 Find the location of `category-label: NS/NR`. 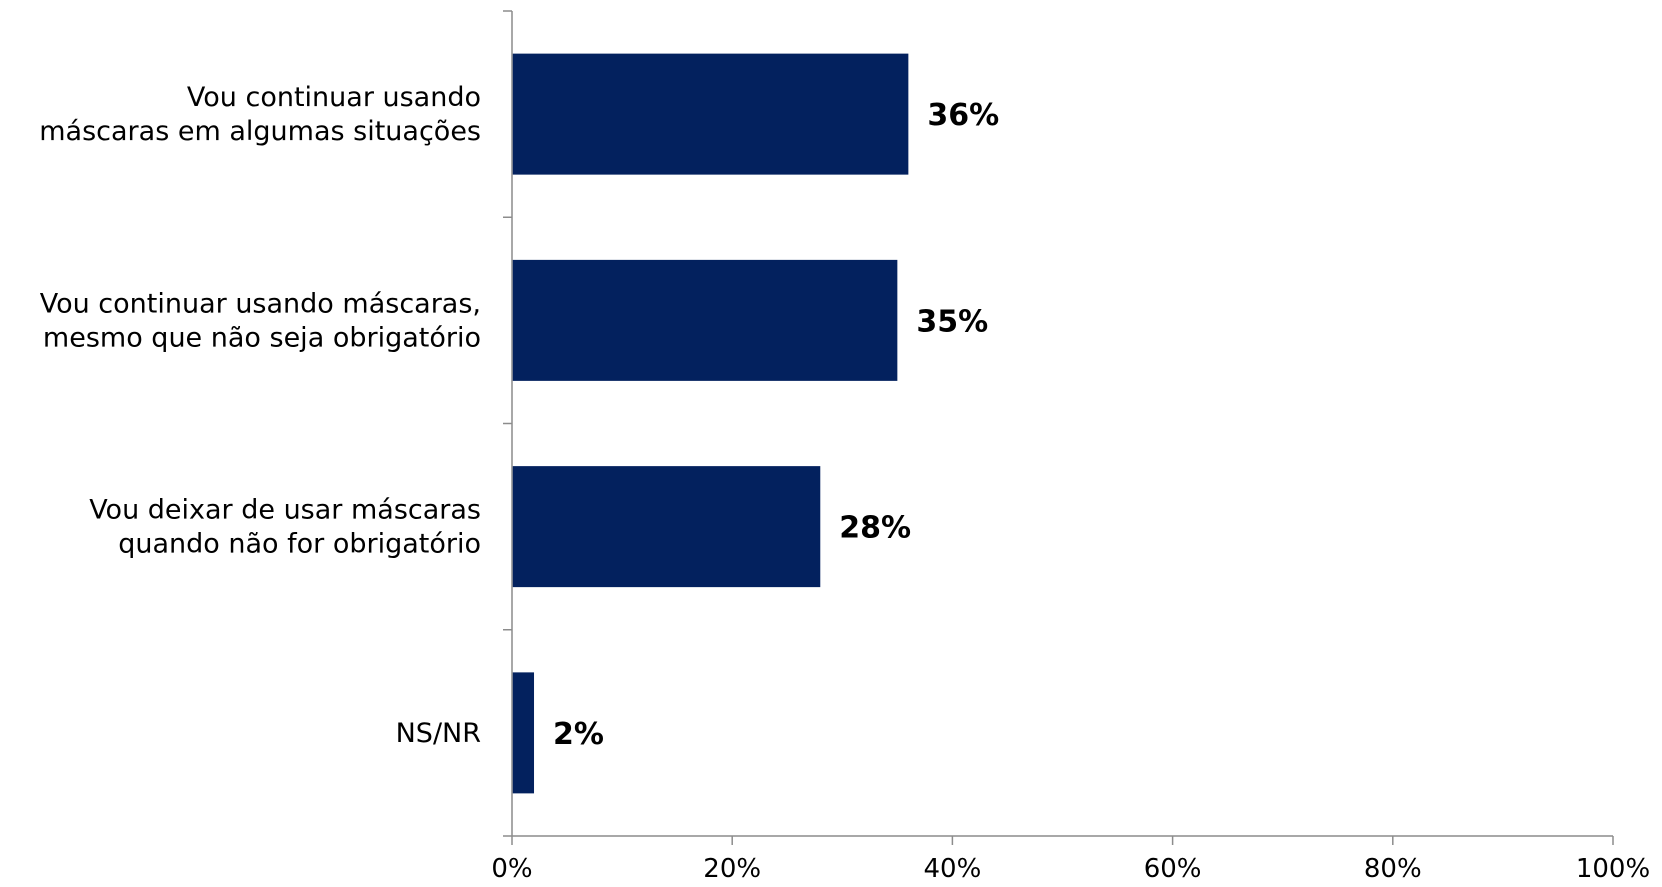

category-label: NS/NR is located at coordinates (438, 733).